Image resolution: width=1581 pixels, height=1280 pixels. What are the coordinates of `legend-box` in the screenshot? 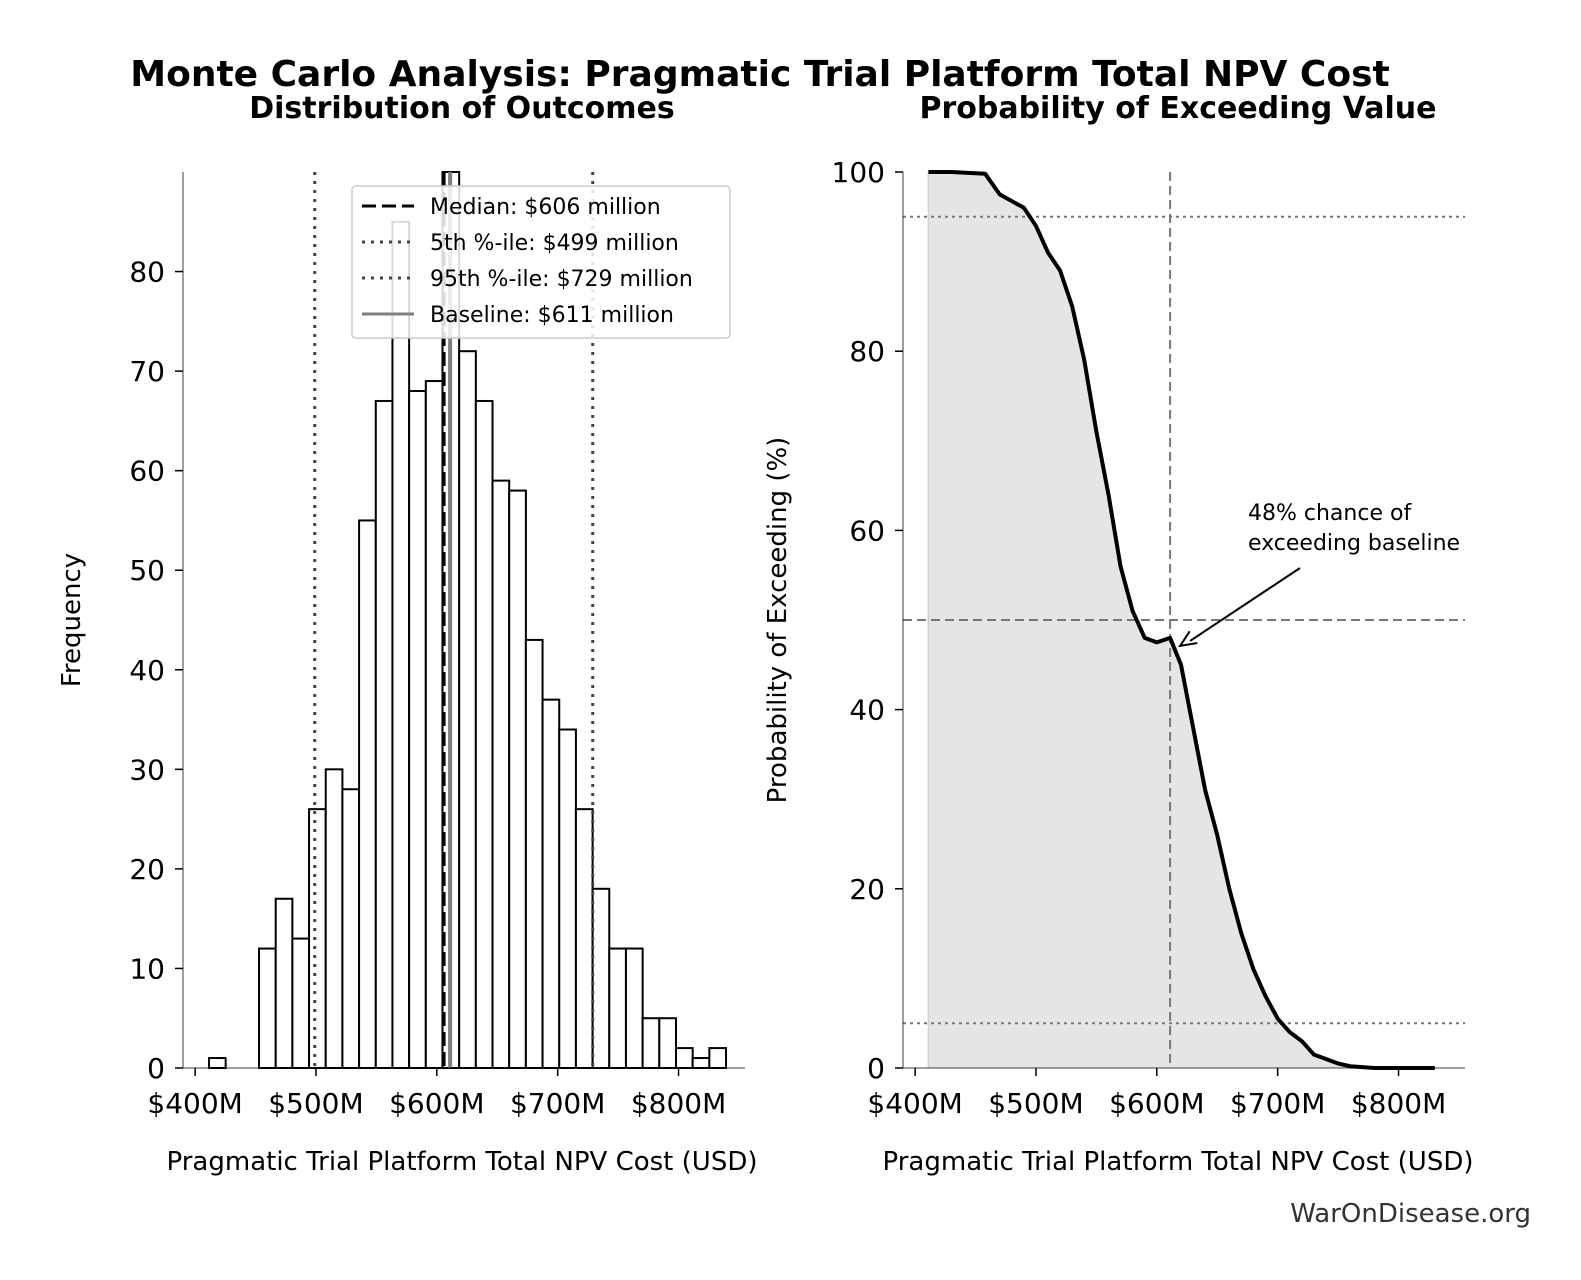 It's located at (541, 262).